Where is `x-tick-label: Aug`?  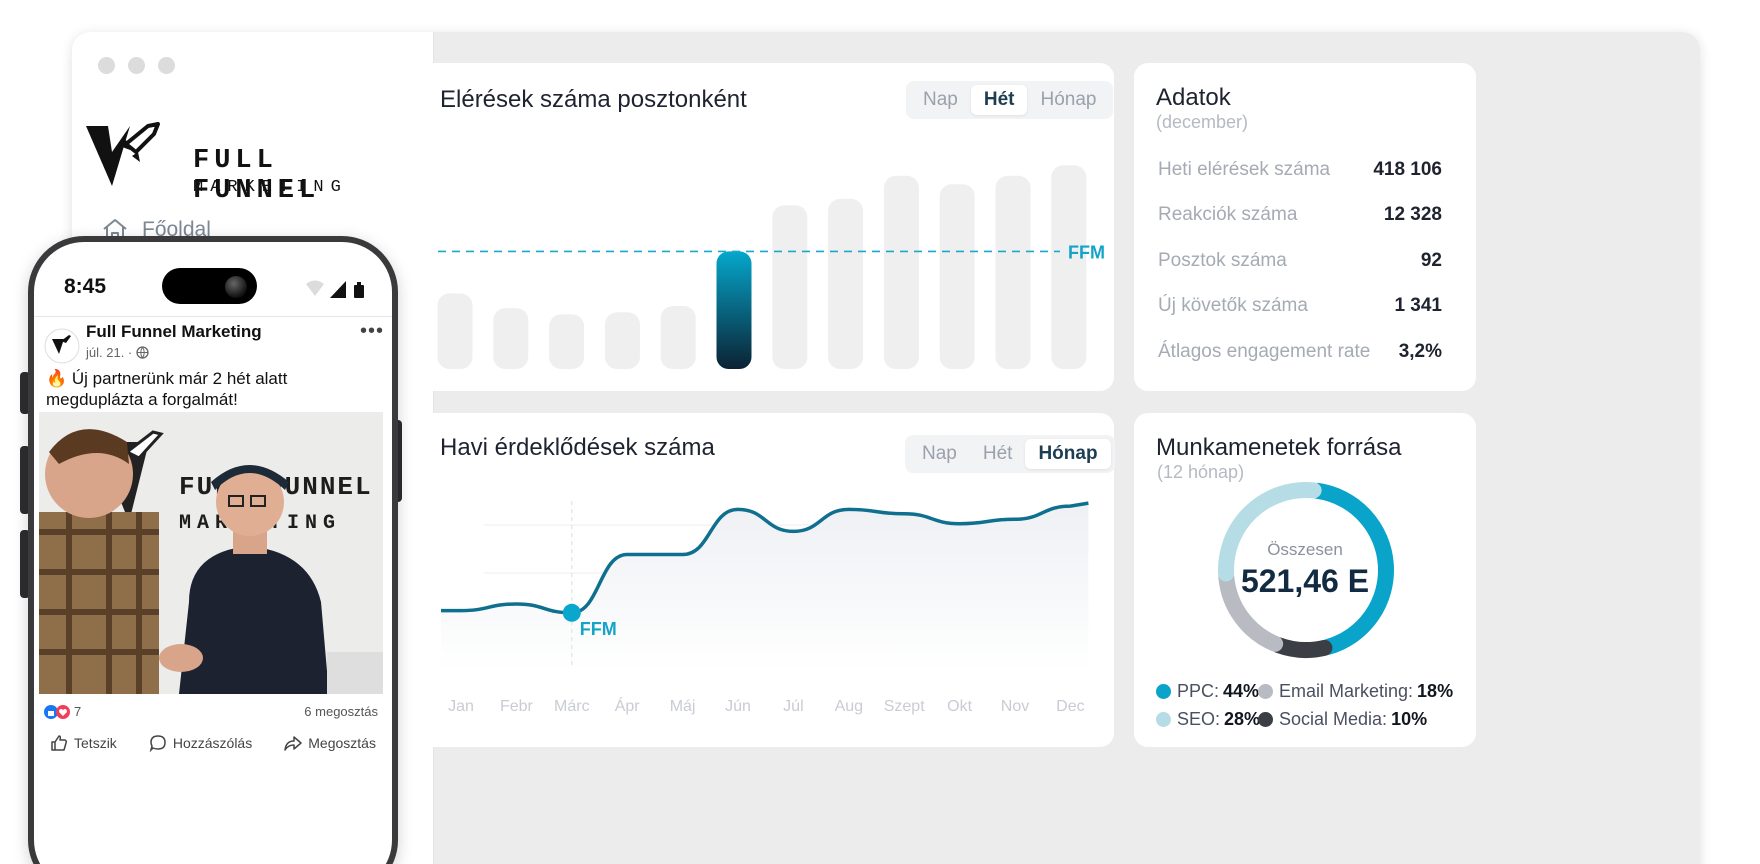
x-tick-label: Aug is located at coordinates (849, 706).